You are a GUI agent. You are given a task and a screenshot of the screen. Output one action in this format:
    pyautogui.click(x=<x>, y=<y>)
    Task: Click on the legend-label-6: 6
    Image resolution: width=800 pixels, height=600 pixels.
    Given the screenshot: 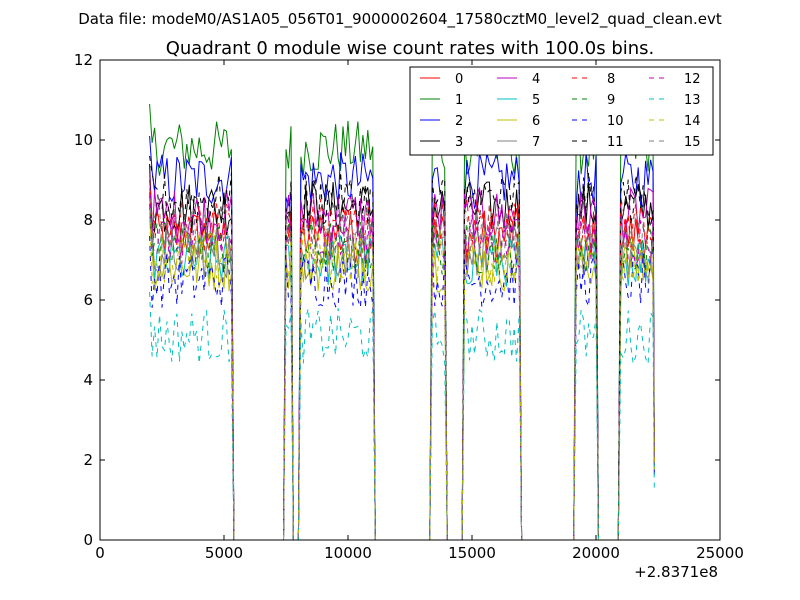 What is the action you would take?
    pyautogui.click(x=536, y=121)
    